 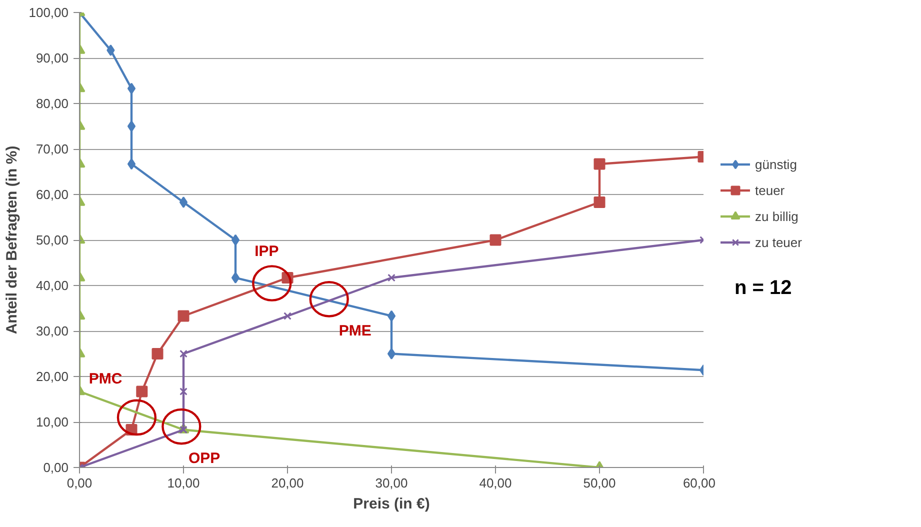 I want to click on y-tick-label: 30,00, so click(x=52, y=331).